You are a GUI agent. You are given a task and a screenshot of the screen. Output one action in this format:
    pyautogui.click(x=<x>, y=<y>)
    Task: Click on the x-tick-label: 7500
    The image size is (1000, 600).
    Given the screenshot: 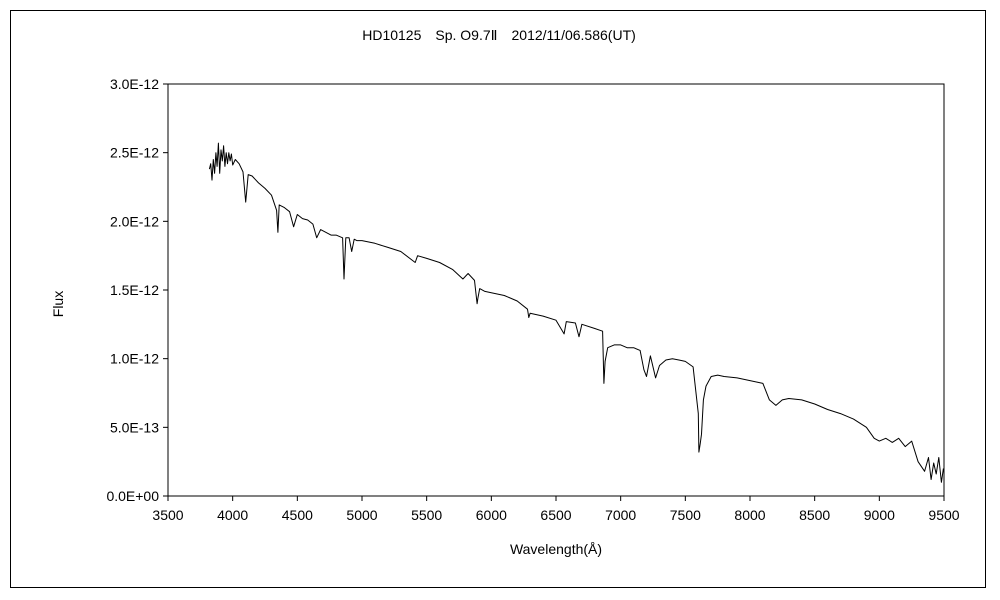 What is the action you would take?
    pyautogui.click(x=685, y=515)
    